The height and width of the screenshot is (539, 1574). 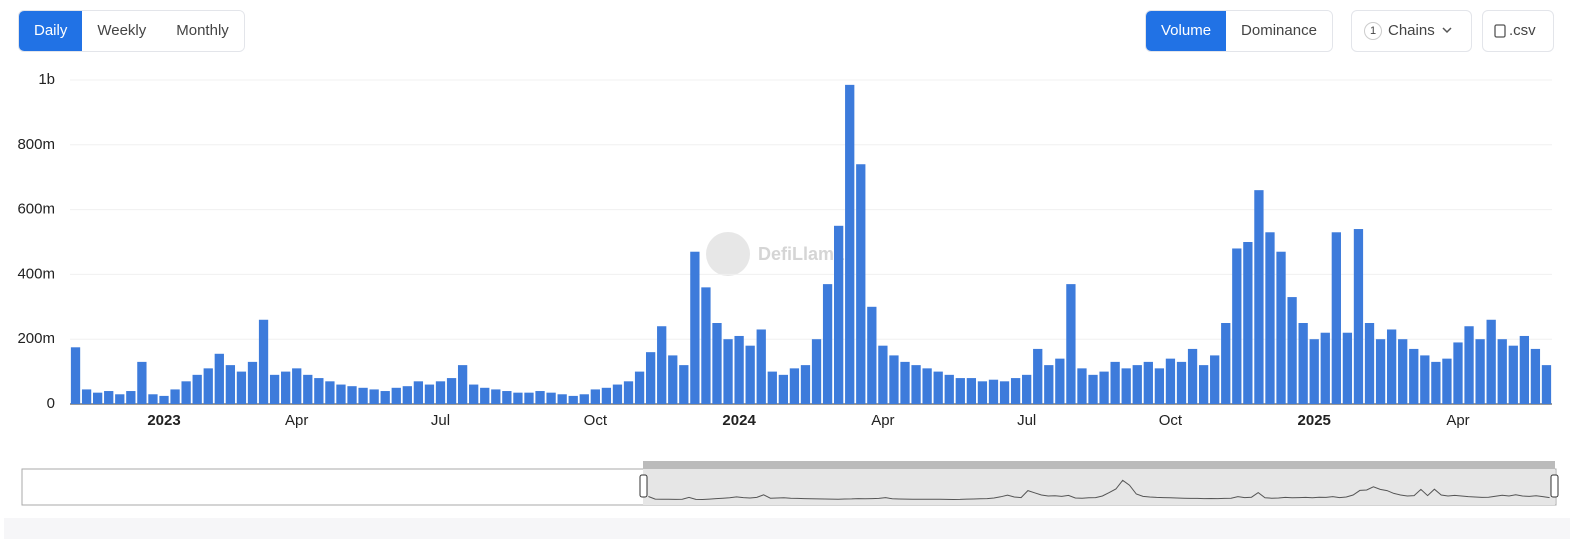 I want to click on y-tick-label: 400m, so click(x=36, y=273).